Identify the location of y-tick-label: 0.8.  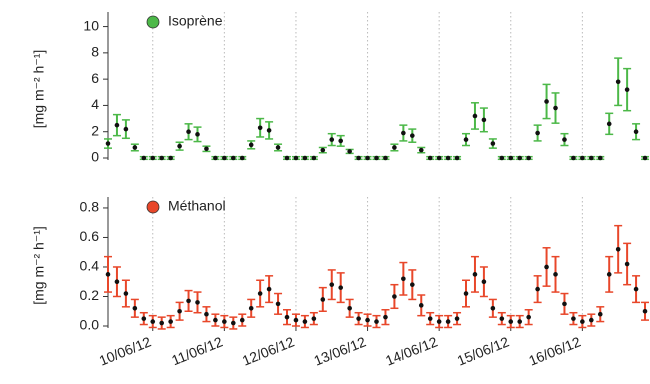
(90, 207).